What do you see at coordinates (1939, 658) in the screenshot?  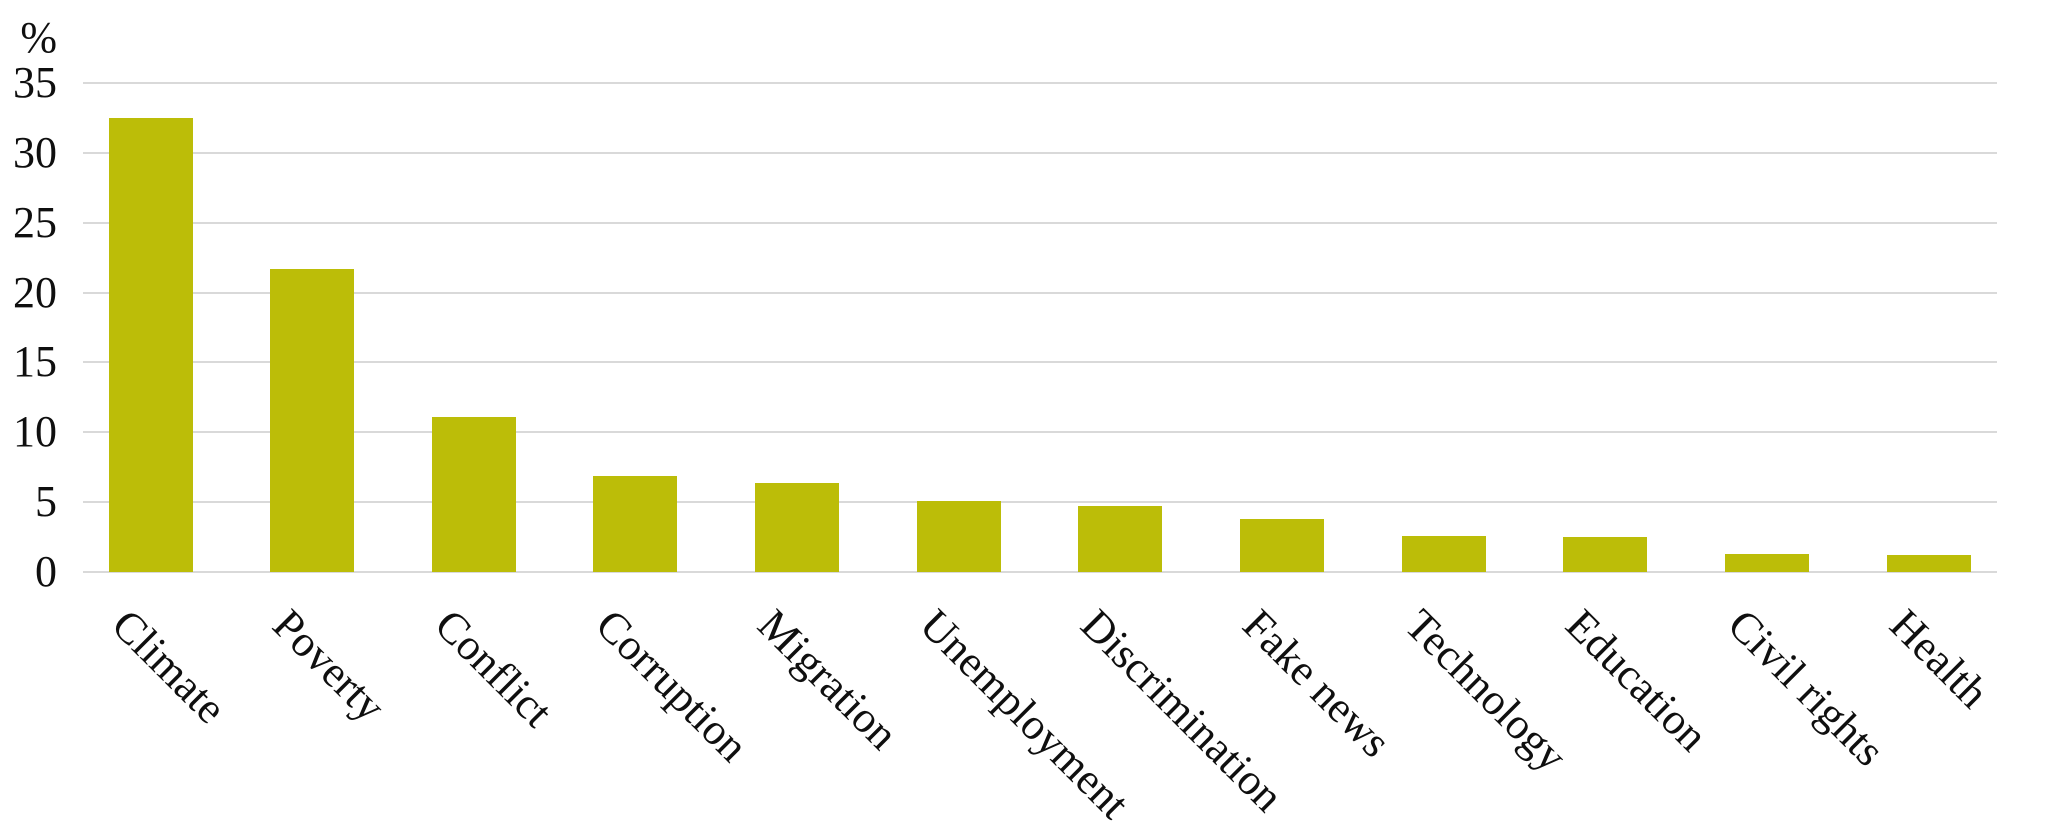 I see `x-category-label: Health` at bounding box center [1939, 658].